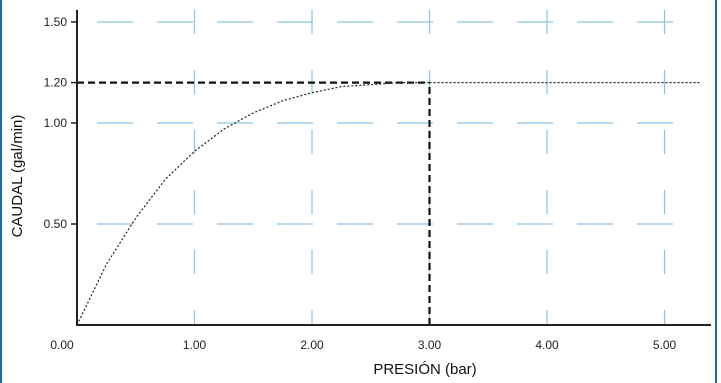  I want to click on y-axis-title: CAUDAL (gal/min), so click(17, 176).